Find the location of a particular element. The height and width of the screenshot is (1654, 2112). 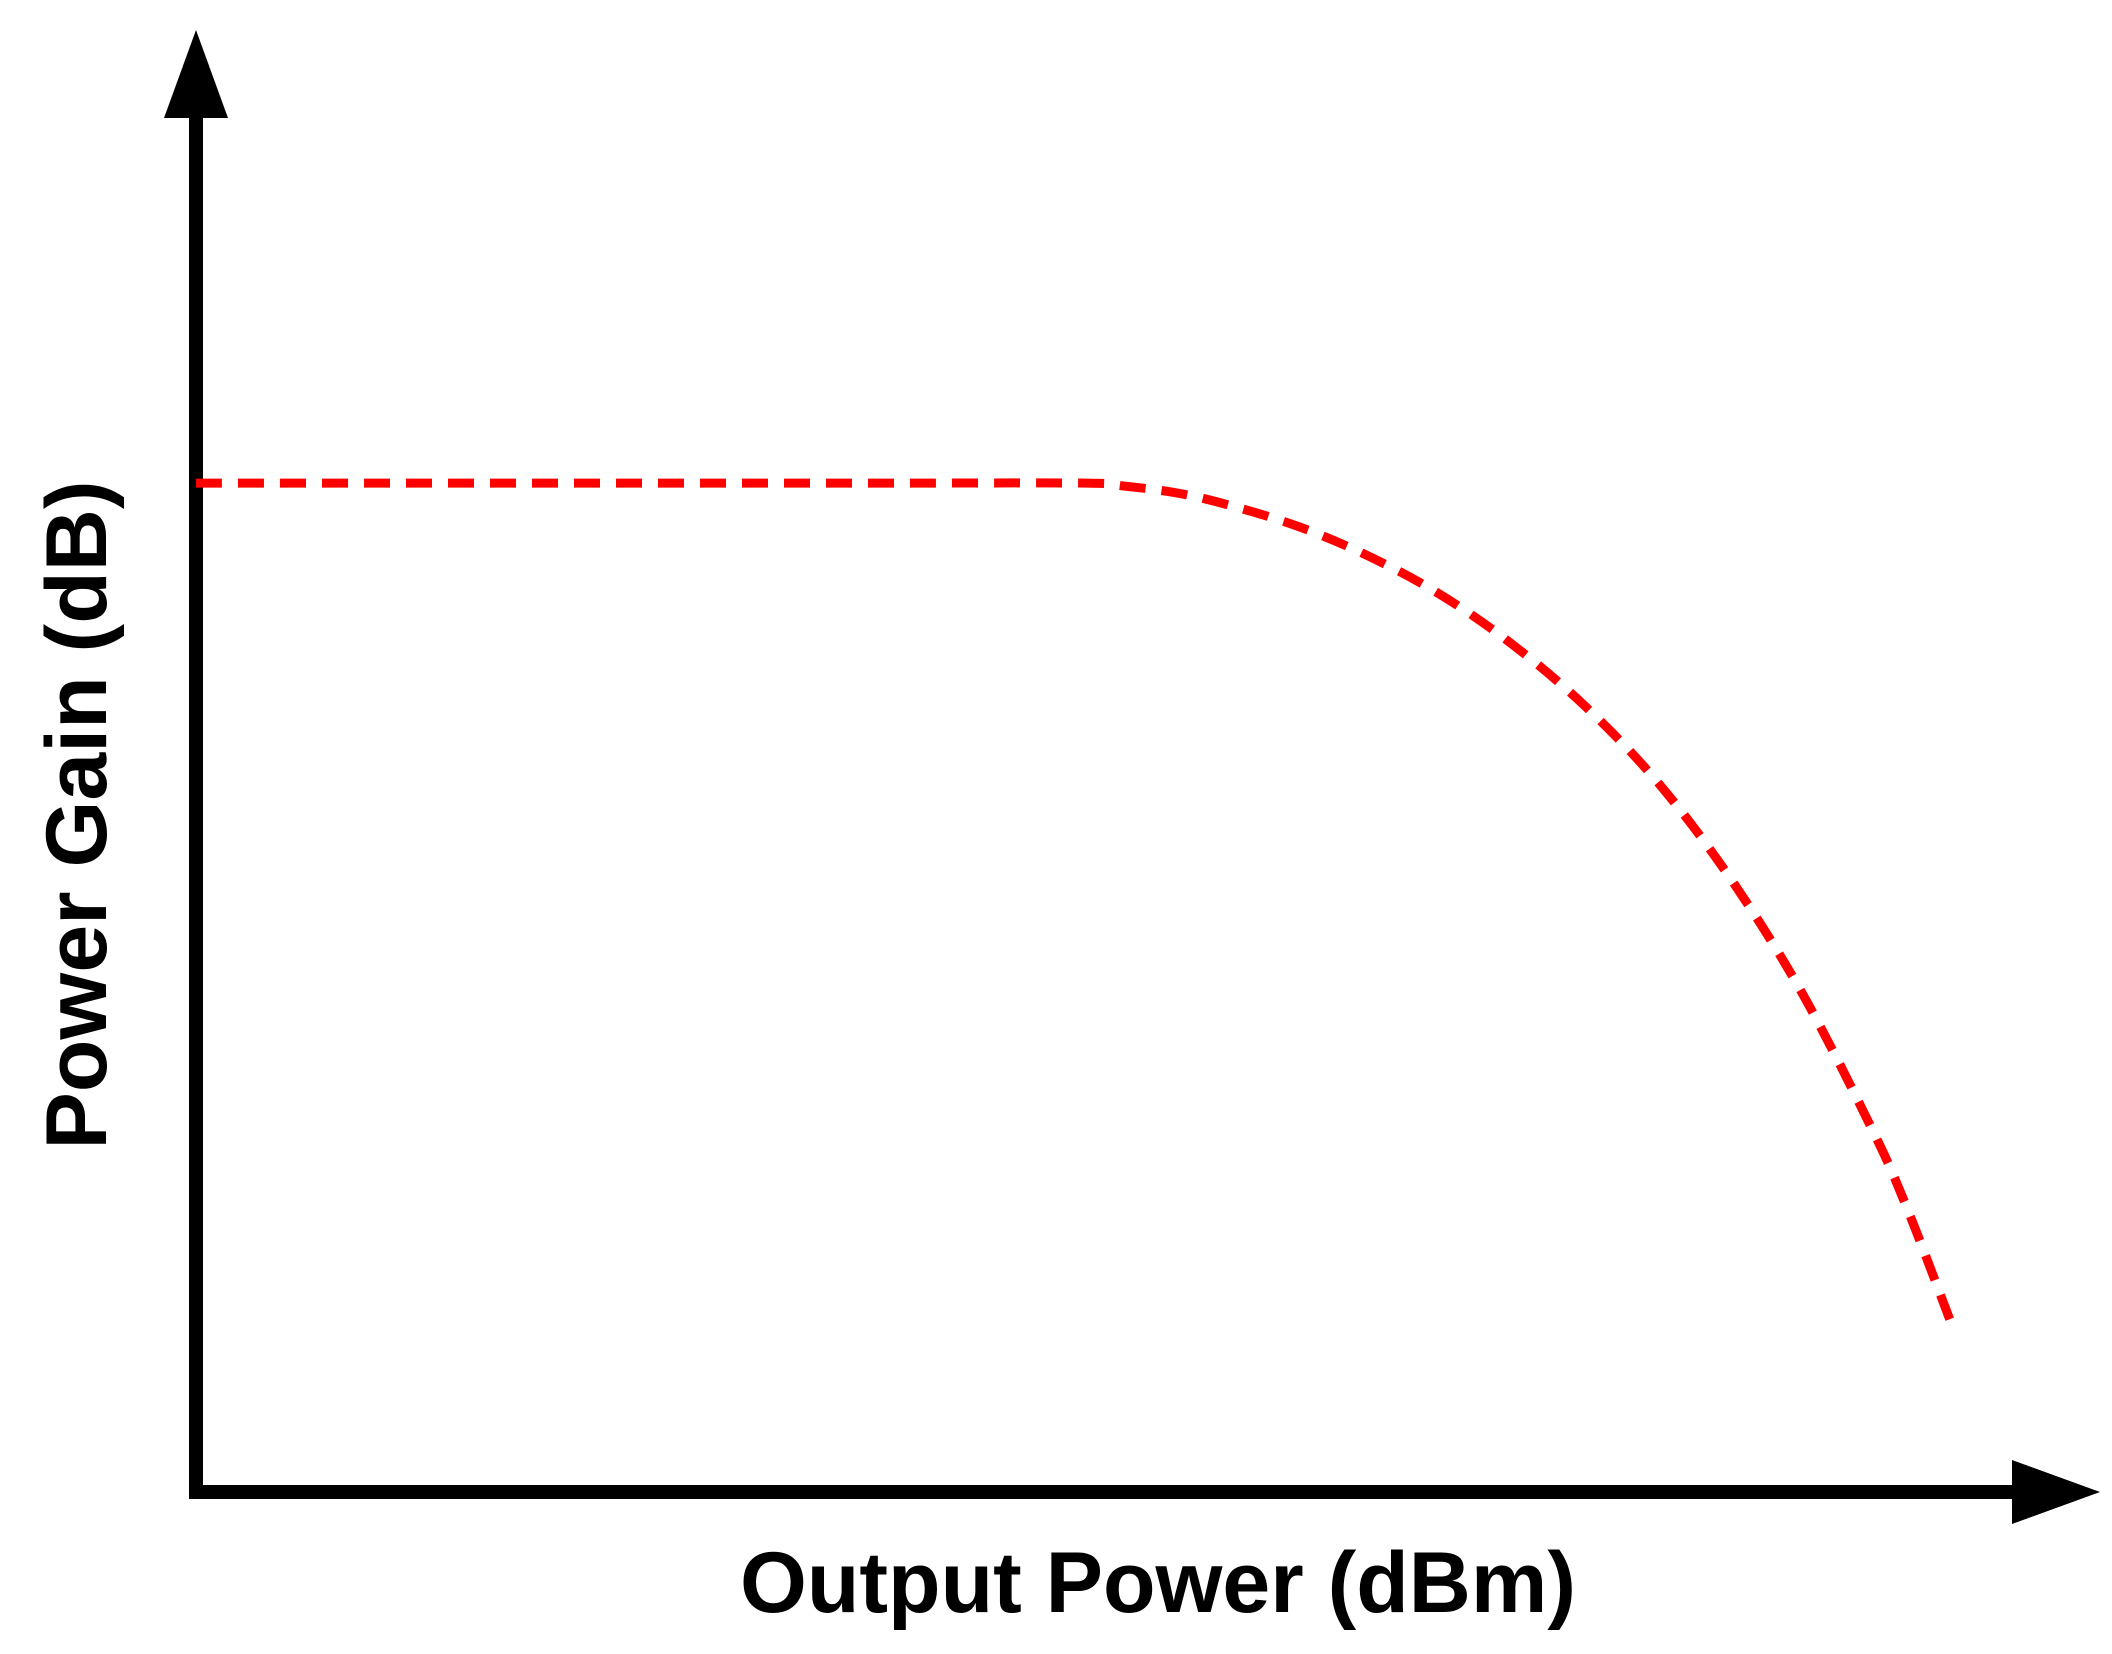

y-axis-label: Power Gain (dB) is located at coordinates (77, 815).